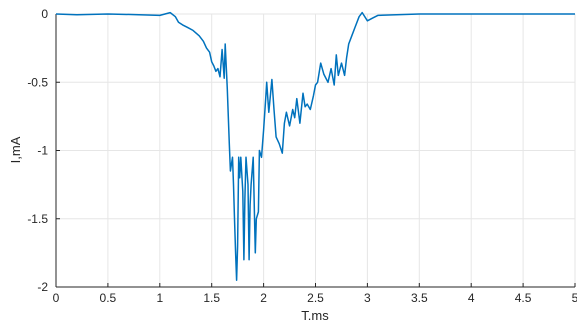 This screenshot has width=577, height=324. What do you see at coordinates (37, 82) in the screenshot?
I see `y-tick-label: -0.5` at bounding box center [37, 82].